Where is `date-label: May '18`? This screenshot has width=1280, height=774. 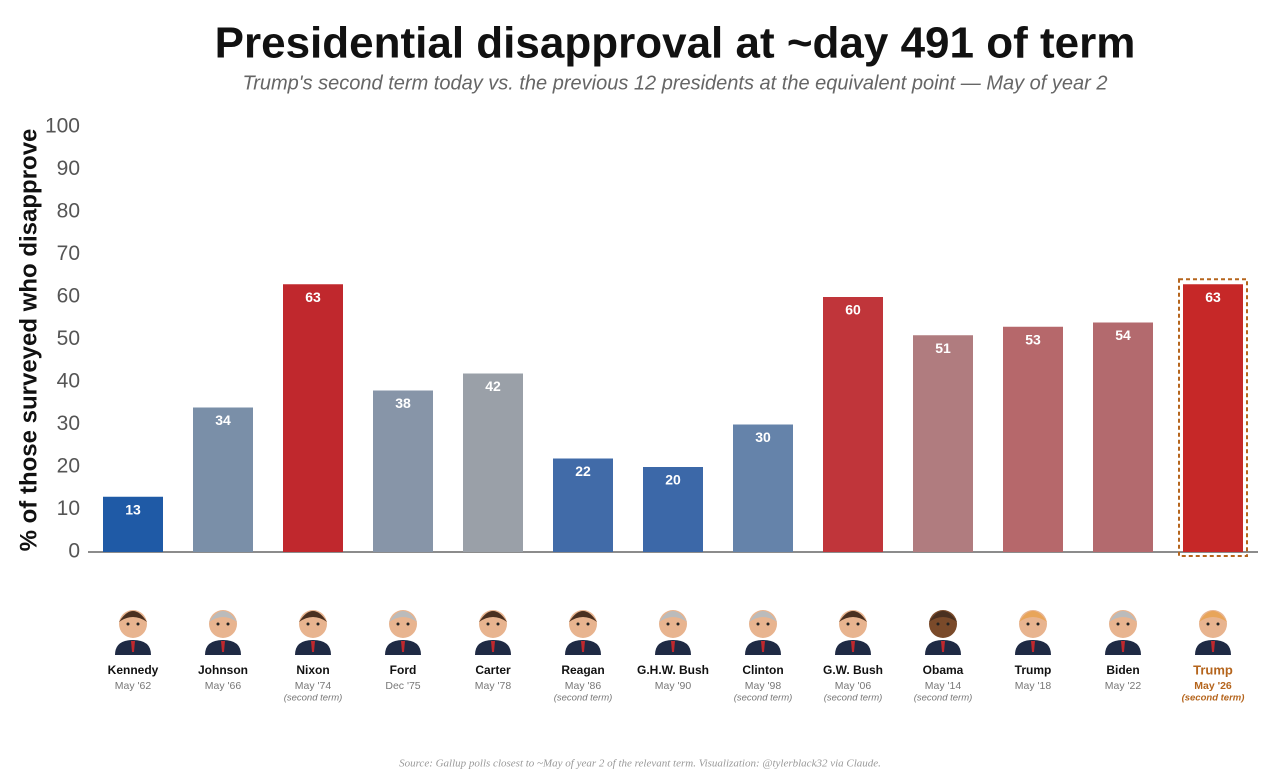 date-label: May '18 is located at coordinates (1033, 686).